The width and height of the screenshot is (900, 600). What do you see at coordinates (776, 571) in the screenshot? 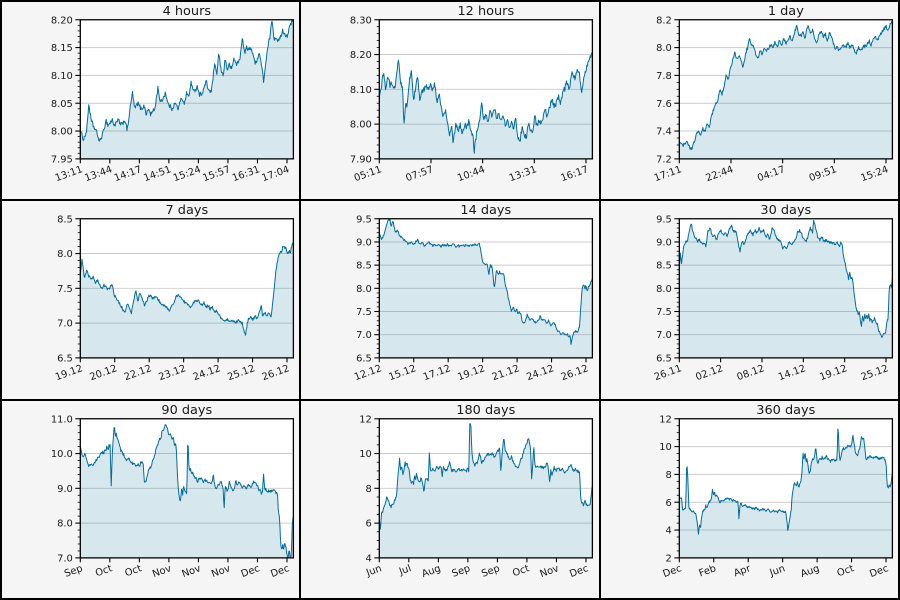
I see `x-tick-label: Jun` at bounding box center [776, 571].